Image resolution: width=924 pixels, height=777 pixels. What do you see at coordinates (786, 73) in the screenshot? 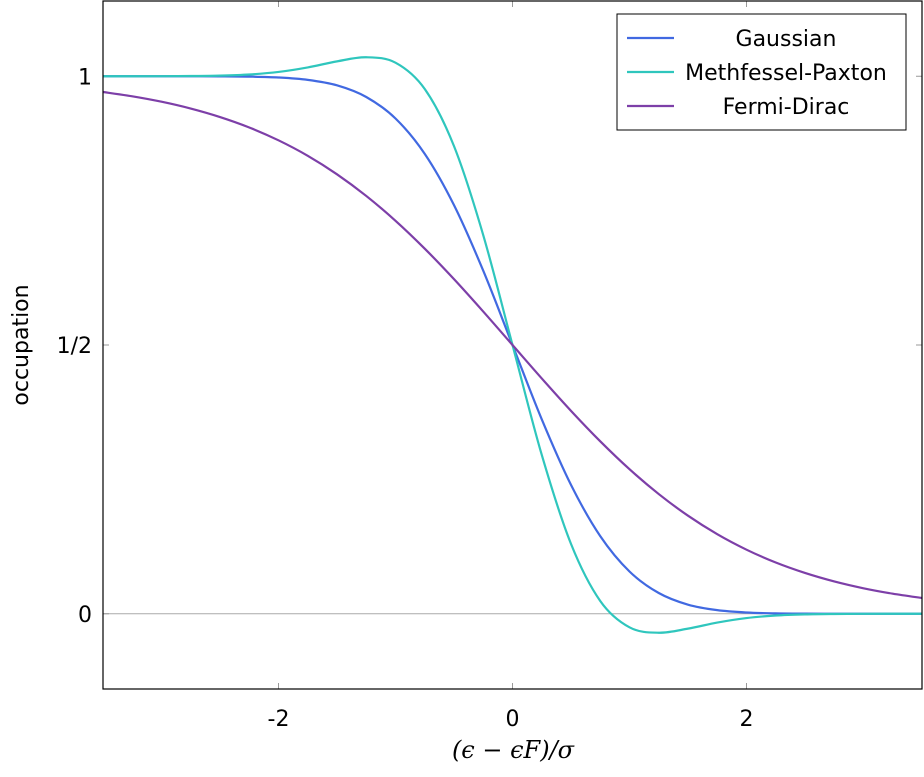
I see `legend-label: Methfessel-Paxton` at bounding box center [786, 73].